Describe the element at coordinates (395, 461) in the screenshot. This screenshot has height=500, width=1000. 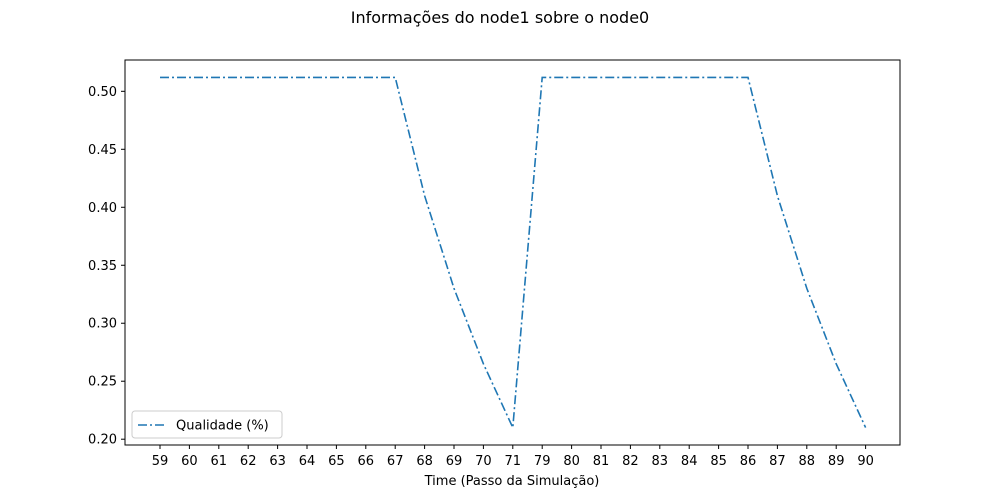
I see `x-tick-label: 67` at that location.